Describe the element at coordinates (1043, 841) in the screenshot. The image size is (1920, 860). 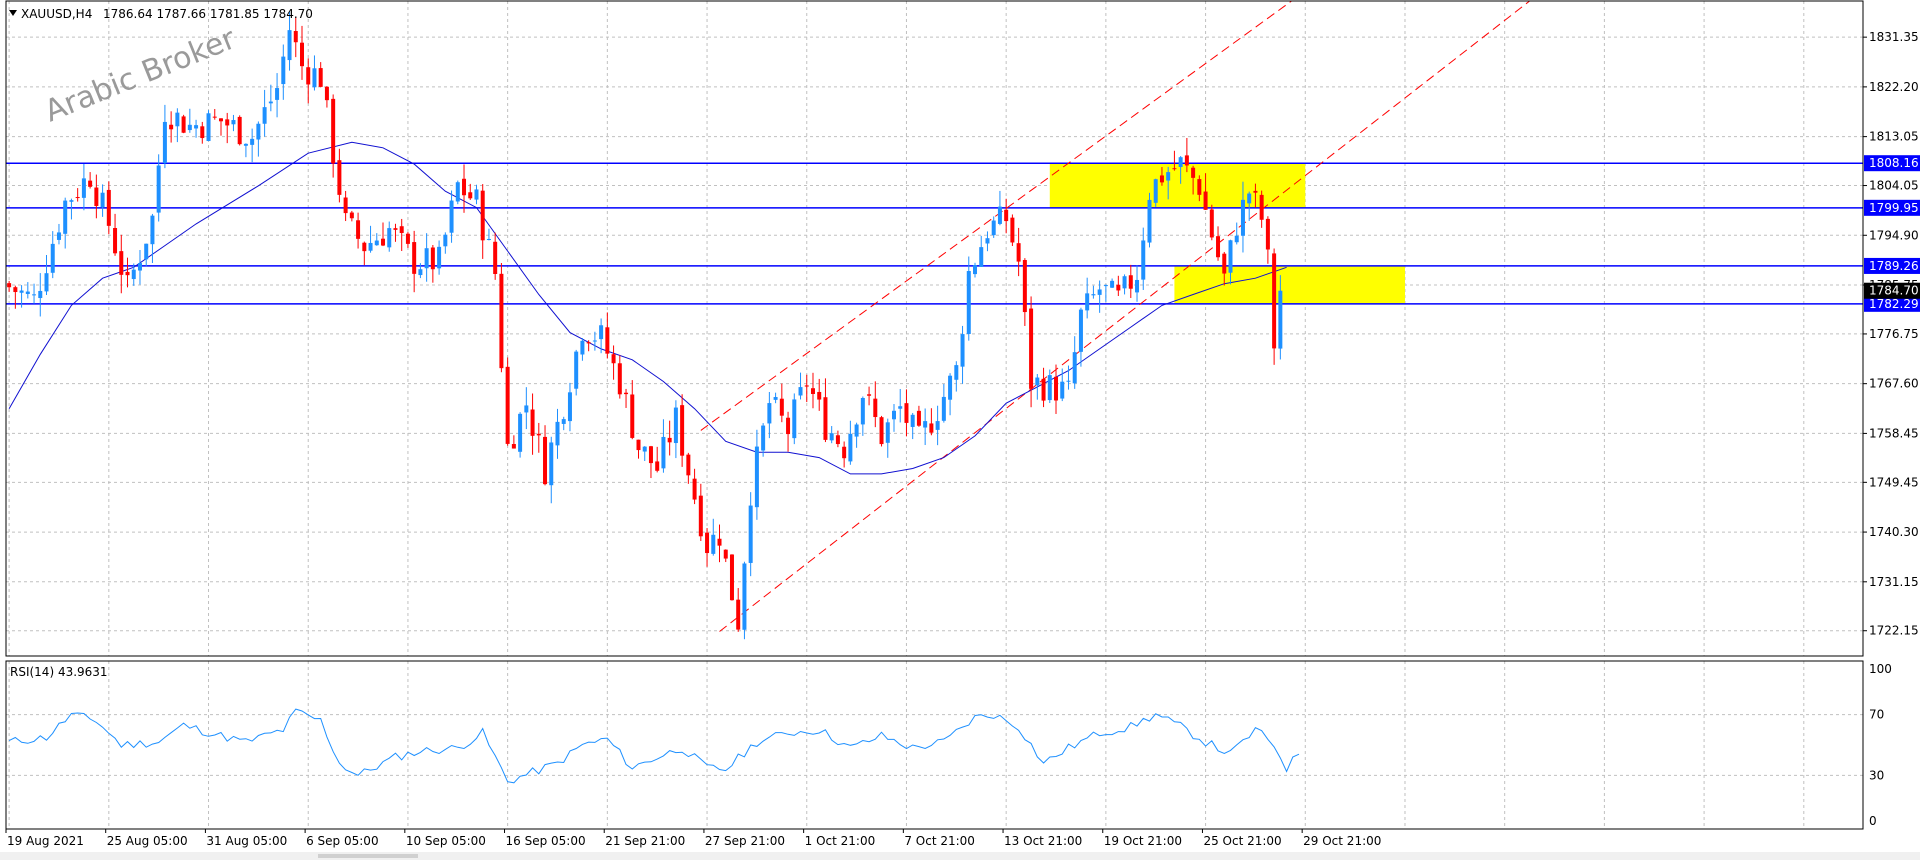
I see `time-tick-label: 13 Oct 21:00` at that location.